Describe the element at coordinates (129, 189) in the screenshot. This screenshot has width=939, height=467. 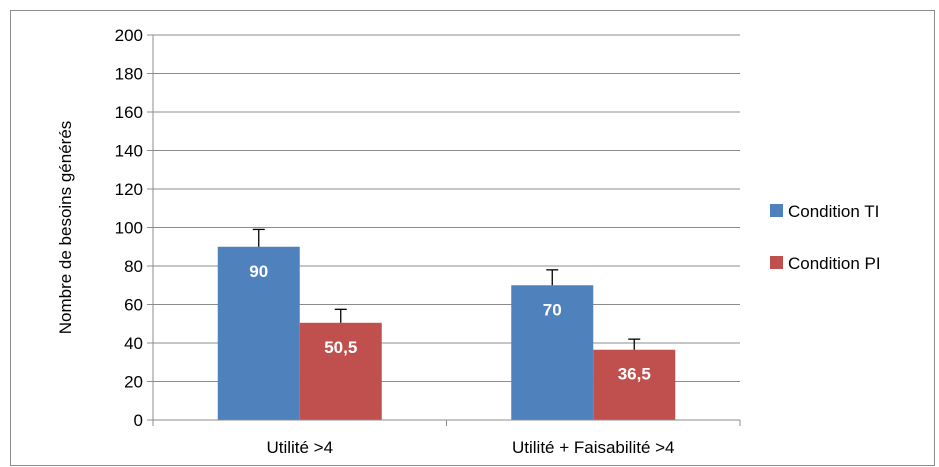
I see `y-tick-label: 120` at that location.